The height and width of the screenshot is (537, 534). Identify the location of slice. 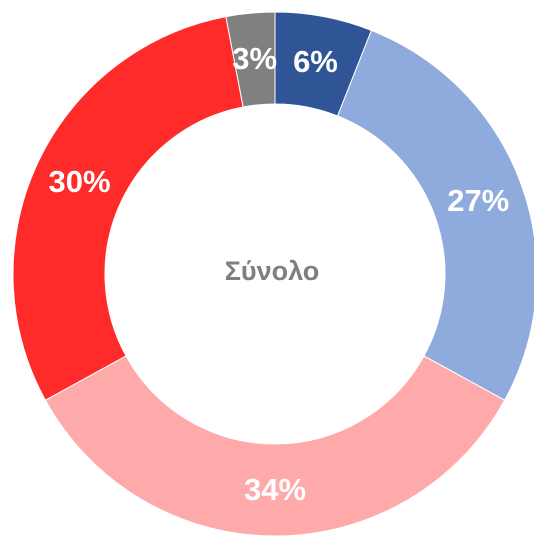
(250, 59).